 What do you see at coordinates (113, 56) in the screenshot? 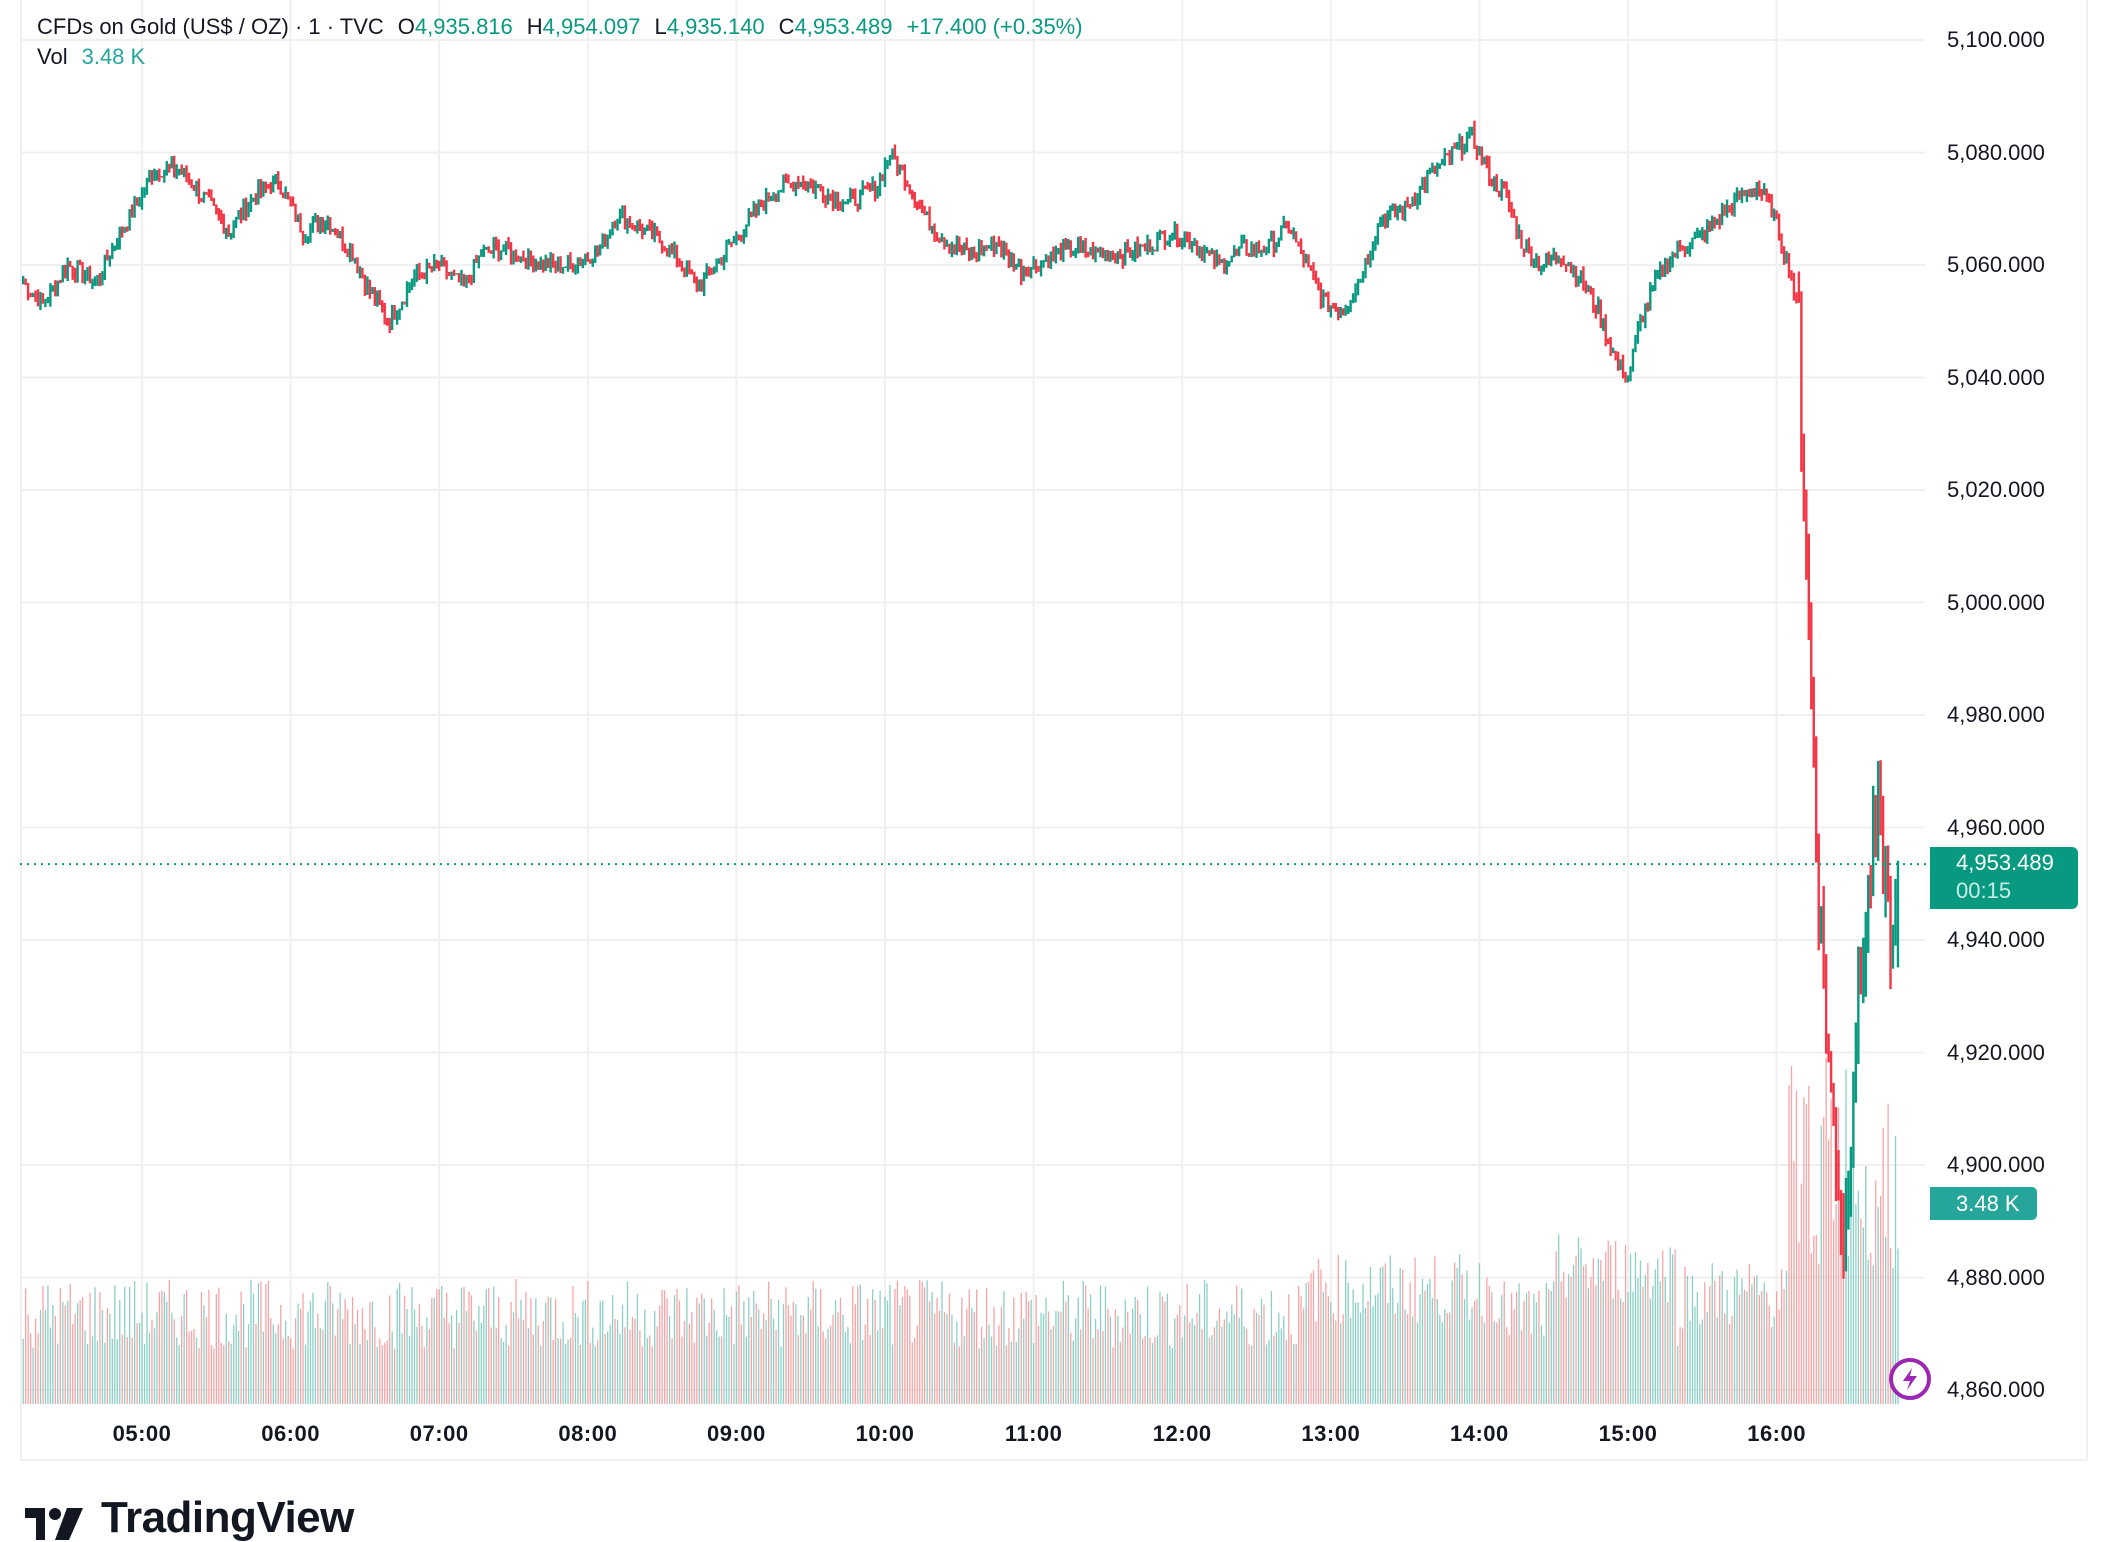
I see `volume-value: 3.48 K` at bounding box center [113, 56].